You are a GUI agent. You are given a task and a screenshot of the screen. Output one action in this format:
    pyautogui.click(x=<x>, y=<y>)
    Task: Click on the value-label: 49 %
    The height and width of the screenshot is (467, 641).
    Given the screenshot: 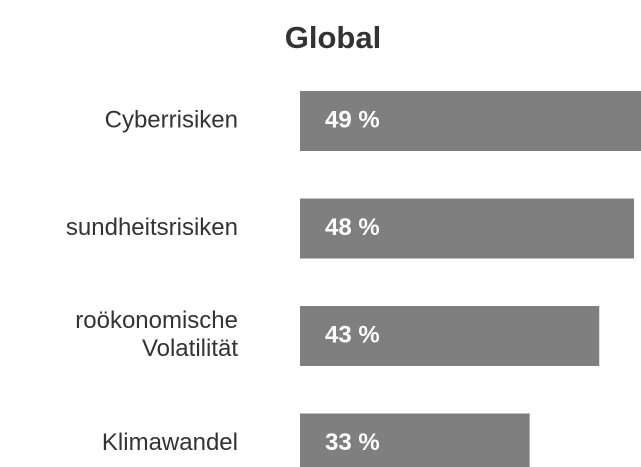 What is the action you would take?
    pyautogui.click(x=352, y=119)
    